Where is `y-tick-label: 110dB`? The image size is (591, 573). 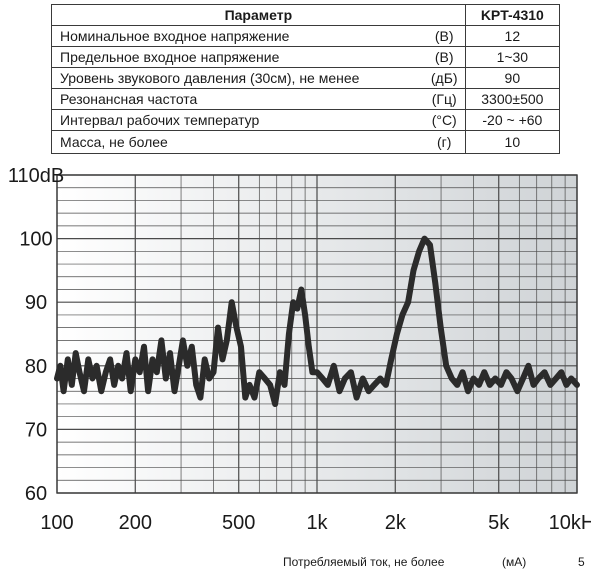
y-tick-label: 110dB is located at coordinates (36, 177).